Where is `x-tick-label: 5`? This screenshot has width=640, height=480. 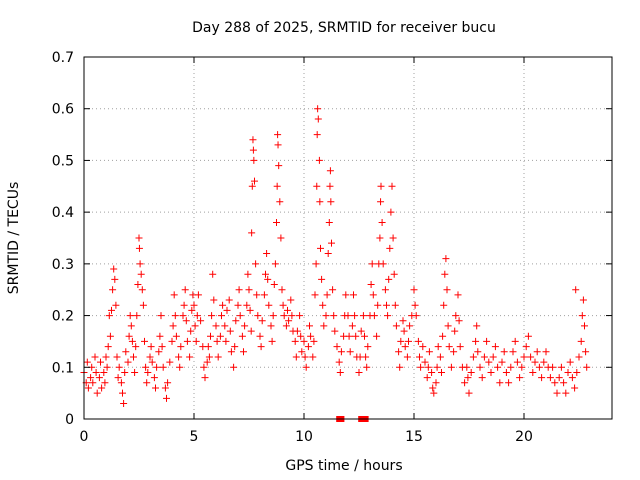 x-tick-label: 5 is located at coordinates (194, 437).